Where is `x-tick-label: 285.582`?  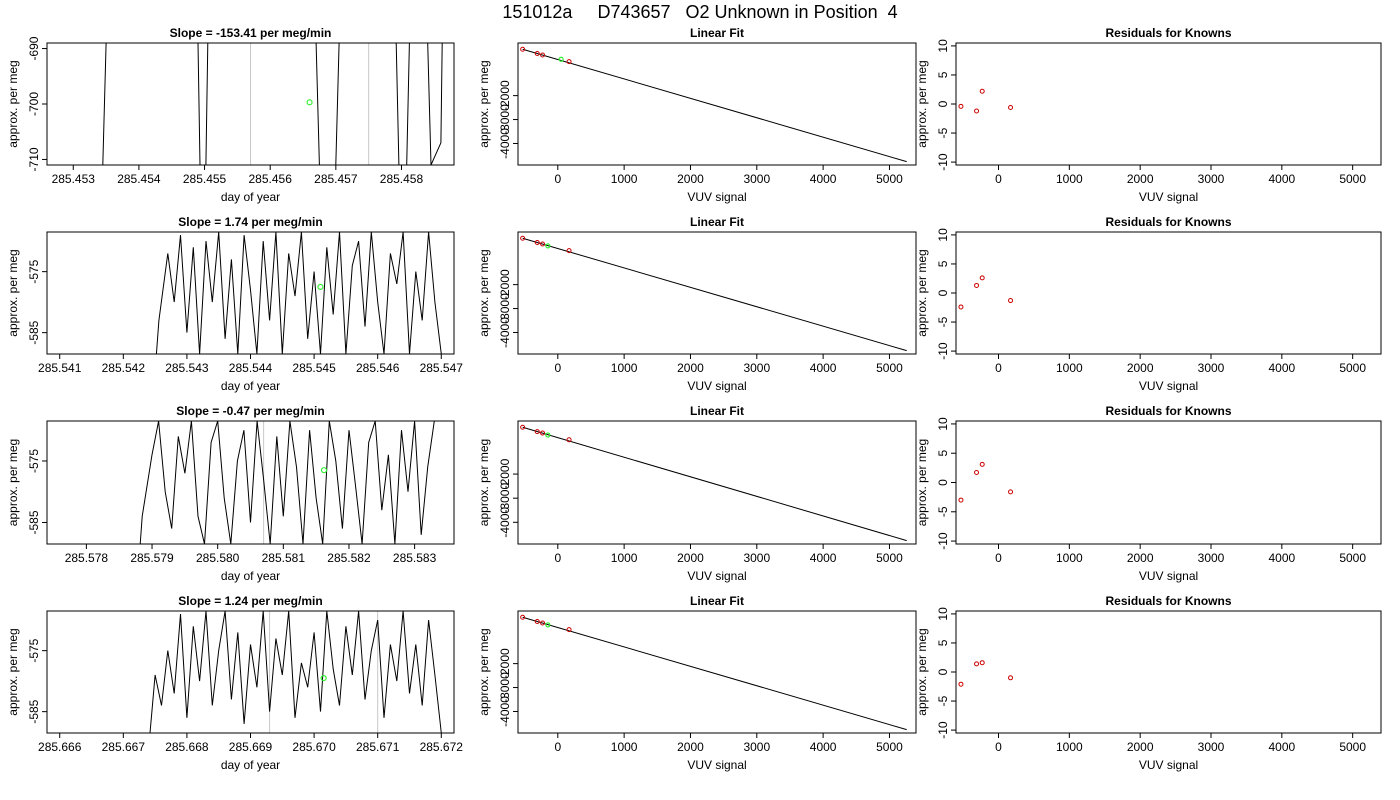 x-tick-label: 285.582 is located at coordinates (349, 558).